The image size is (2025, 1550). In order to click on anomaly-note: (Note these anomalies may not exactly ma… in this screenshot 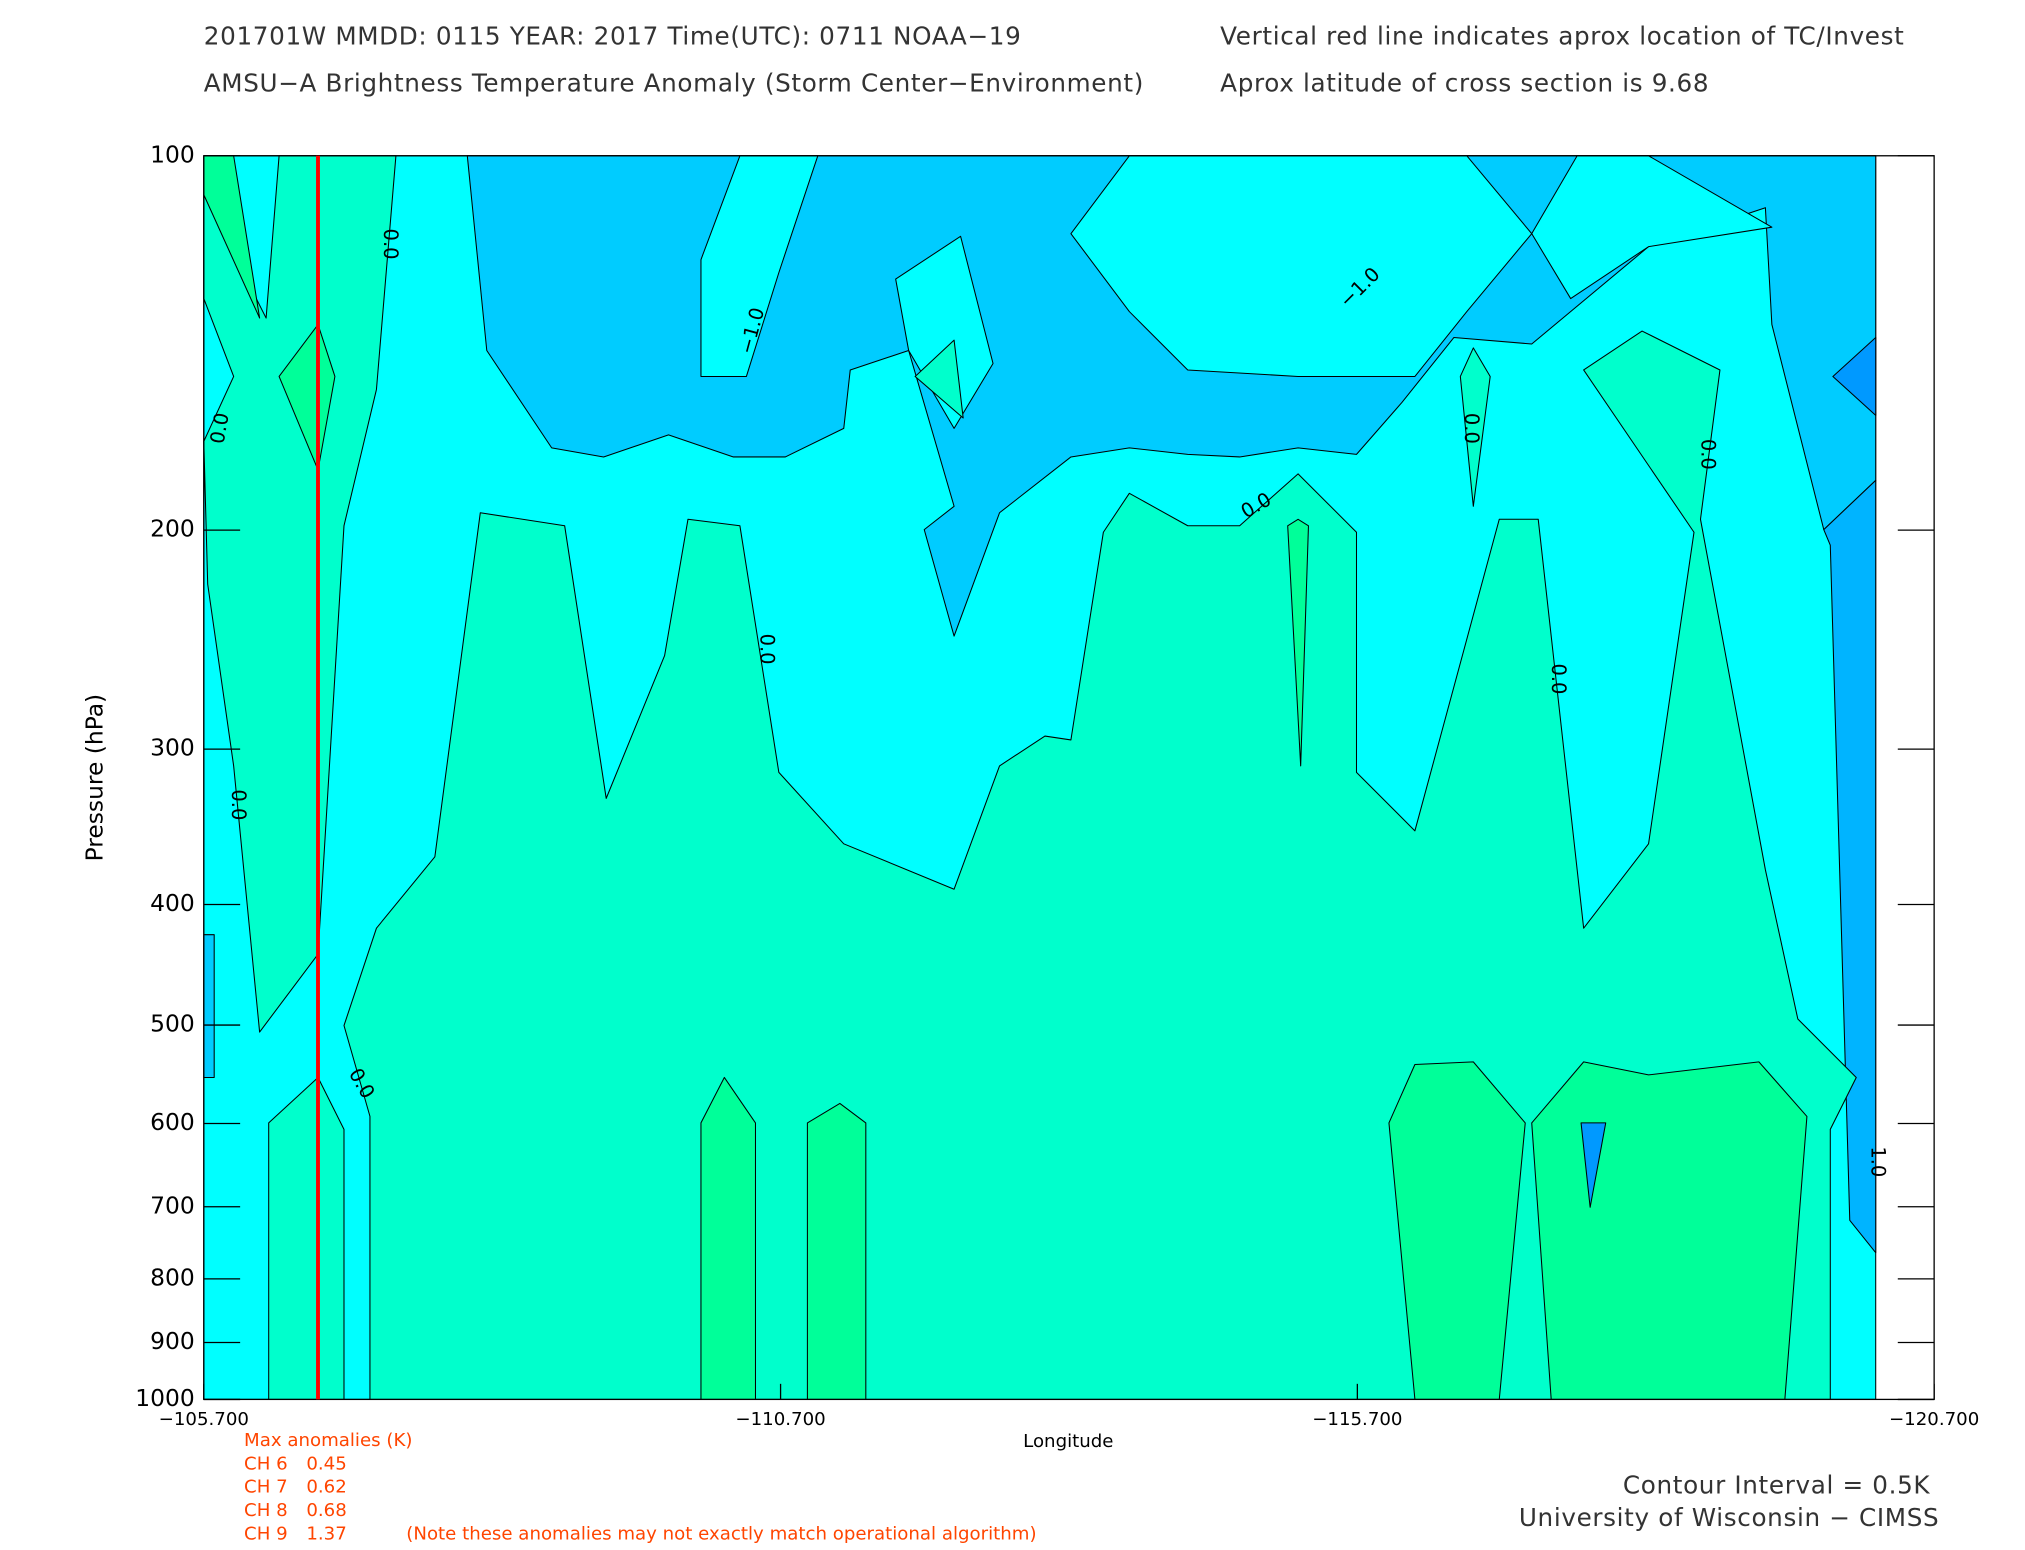, I will do `click(721, 1533)`.